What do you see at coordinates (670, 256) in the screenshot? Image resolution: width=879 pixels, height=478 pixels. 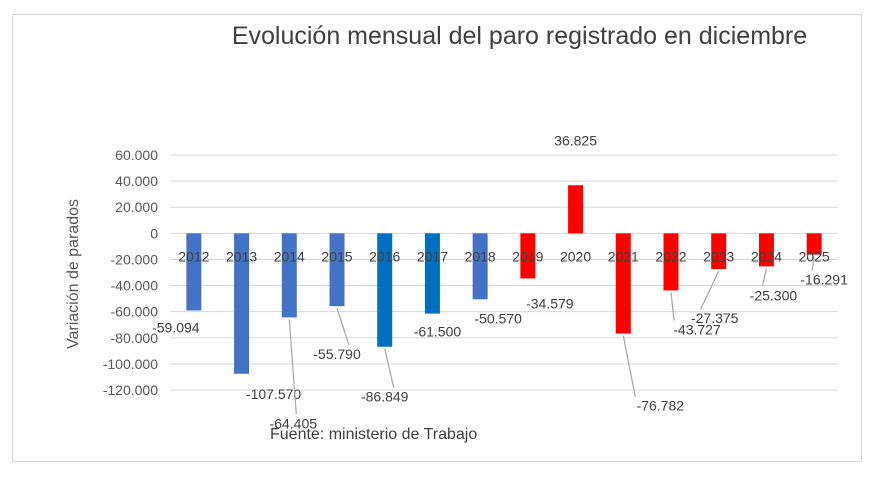 I see `x-tick-label: 2022` at bounding box center [670, 256].